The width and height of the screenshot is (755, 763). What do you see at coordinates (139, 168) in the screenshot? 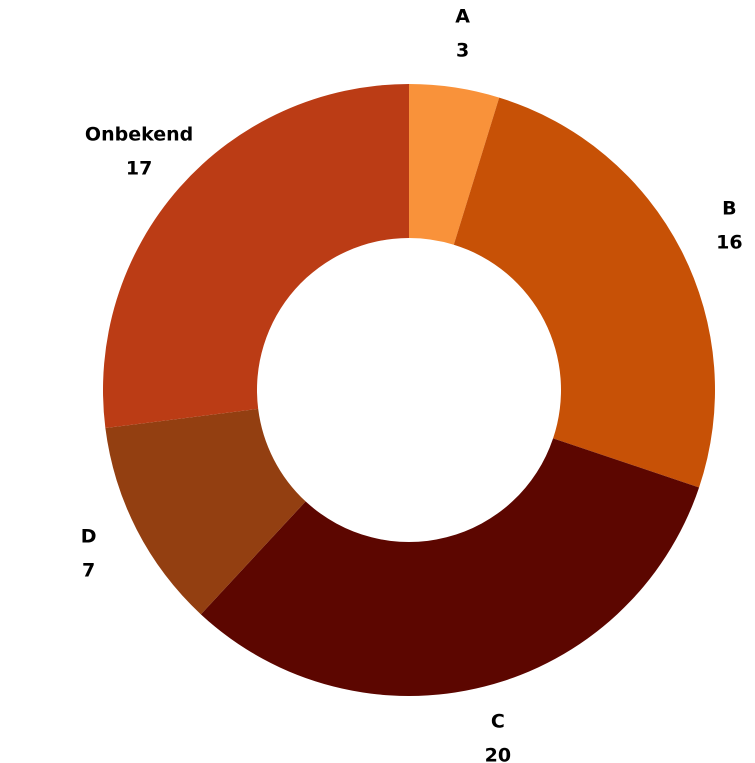
I see `value-label: 17` at bounding box center [139, 168].